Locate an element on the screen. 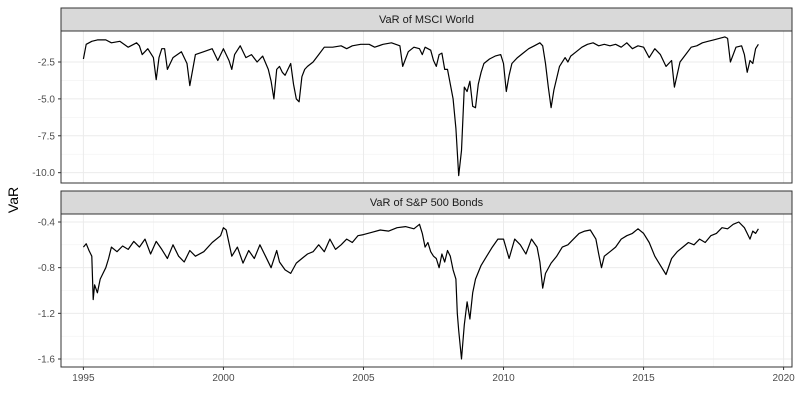 The image size is (800, 411). panel-2-strip-title: VaR of S&P 500 Bonds is located at coordinates (427, 203).